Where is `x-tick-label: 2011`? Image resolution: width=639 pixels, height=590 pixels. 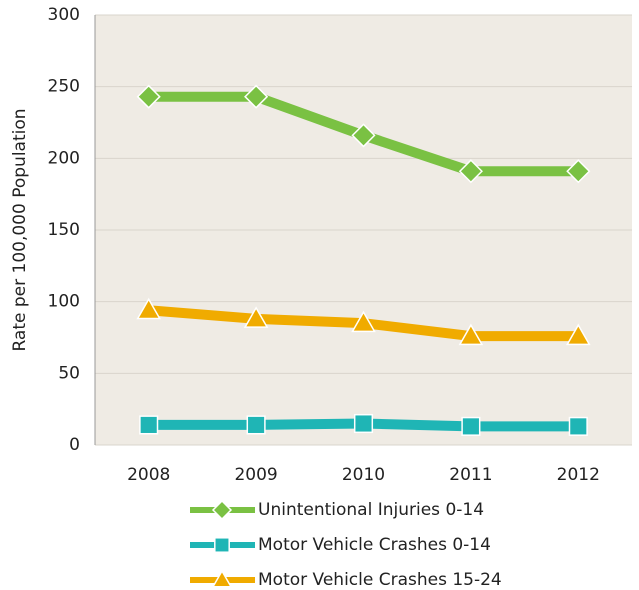 x-tick-label: 2011 is located at coordinates (470, 475).